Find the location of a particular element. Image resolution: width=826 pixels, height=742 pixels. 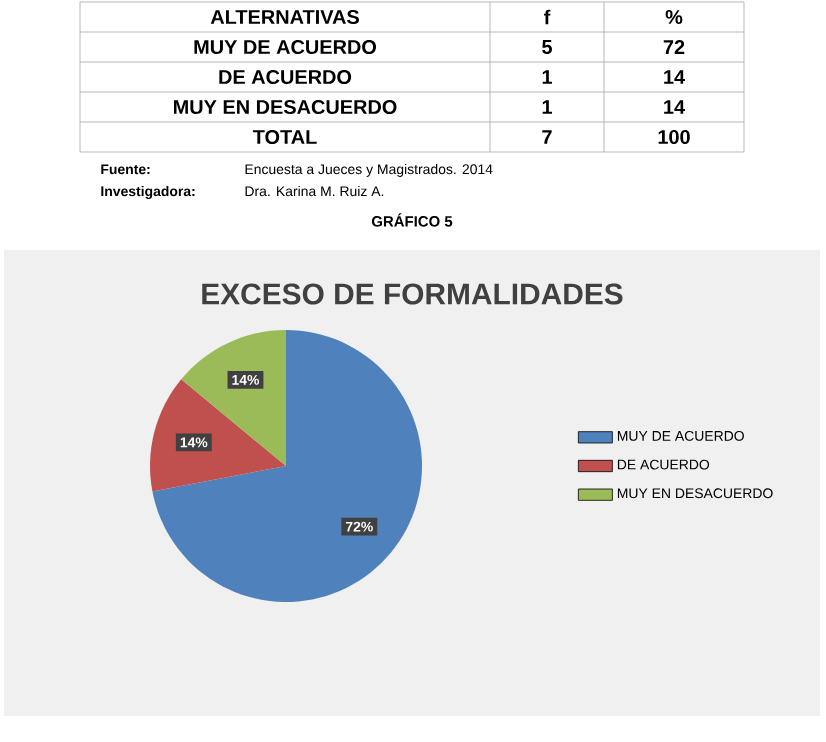

text: ALTERNATIVAS is located at coordinates (284, 17).